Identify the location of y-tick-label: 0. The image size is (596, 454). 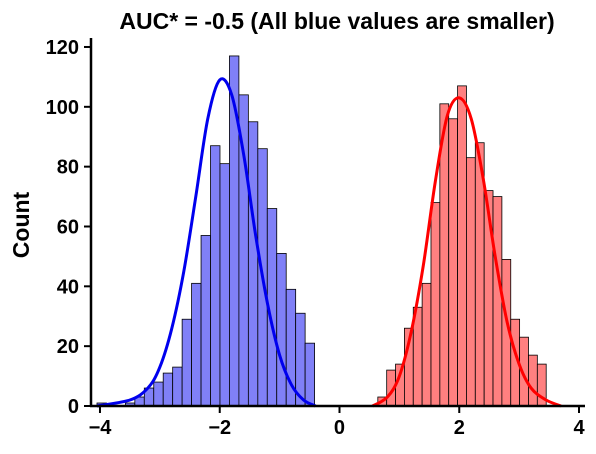
(73, 407).